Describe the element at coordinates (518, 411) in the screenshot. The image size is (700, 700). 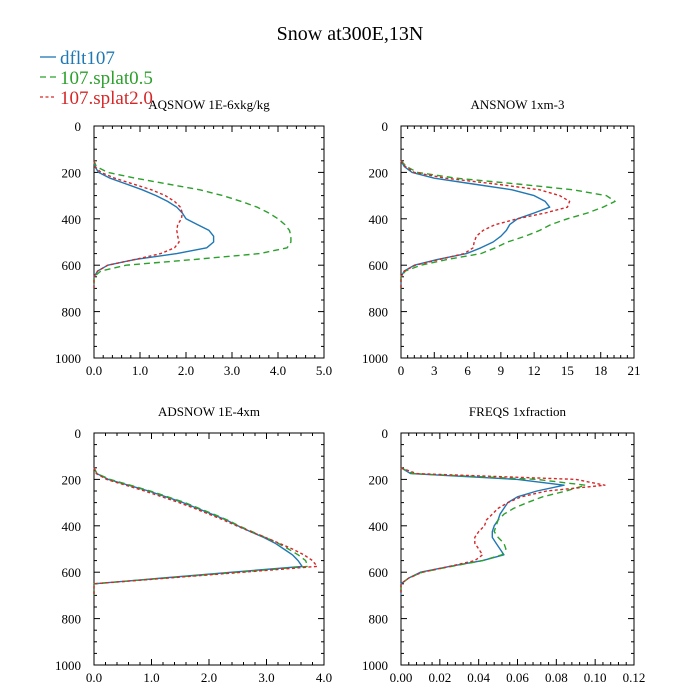
I see `panel-title: FREQS 1xfraction` at that location.